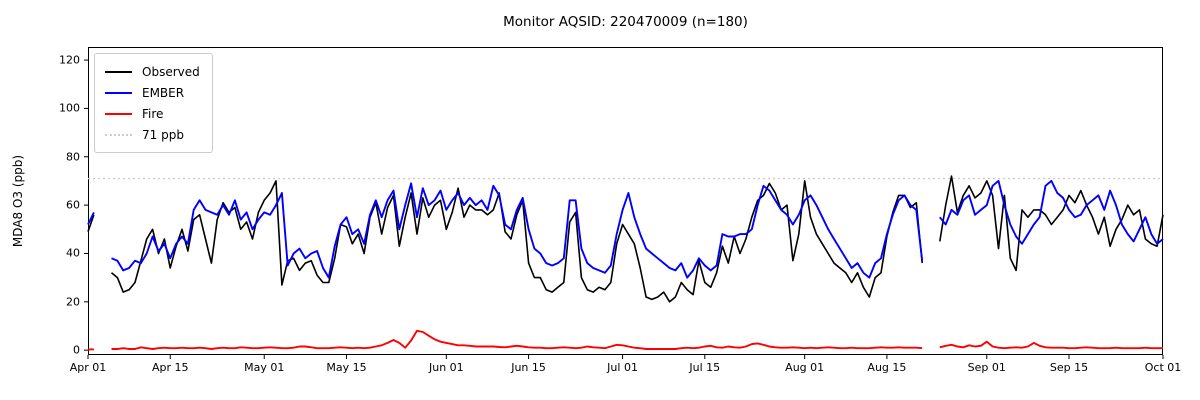 This screenshot has height=400, width=1200. What do you see at coordinates (73, 157) in the screenshot?
I see `y-tick-label: 80` at bounding box center [73, 157].